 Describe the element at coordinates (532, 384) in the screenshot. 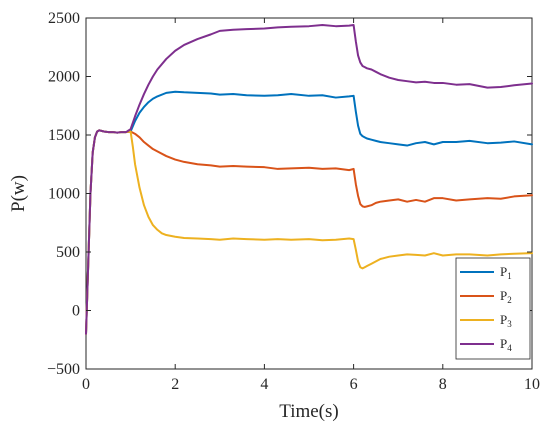

I see `x-tick-label: 10` at that location.